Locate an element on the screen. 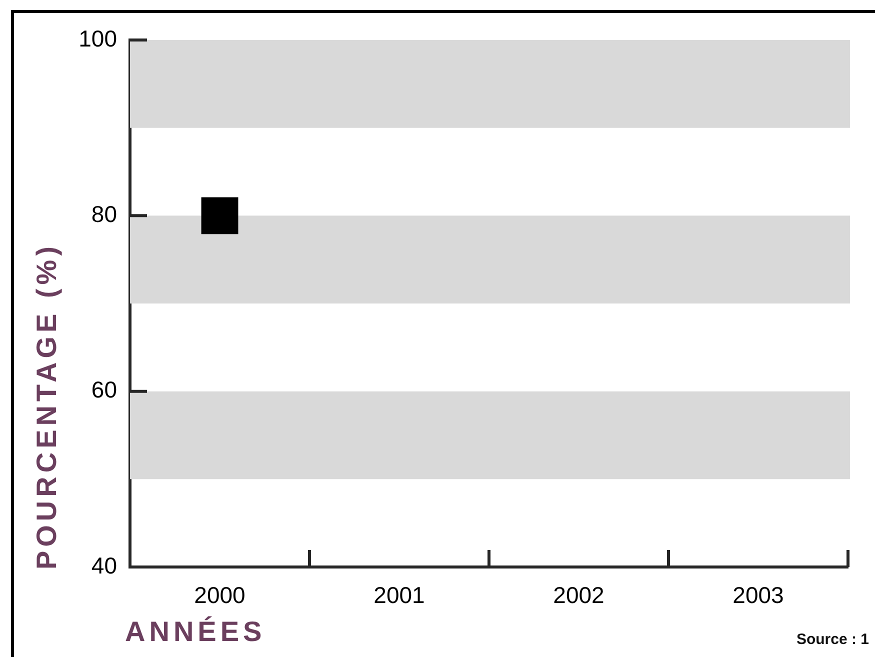 The image size is (875, 657). y-tick-label: 80 is located at coordinates (104, 214).